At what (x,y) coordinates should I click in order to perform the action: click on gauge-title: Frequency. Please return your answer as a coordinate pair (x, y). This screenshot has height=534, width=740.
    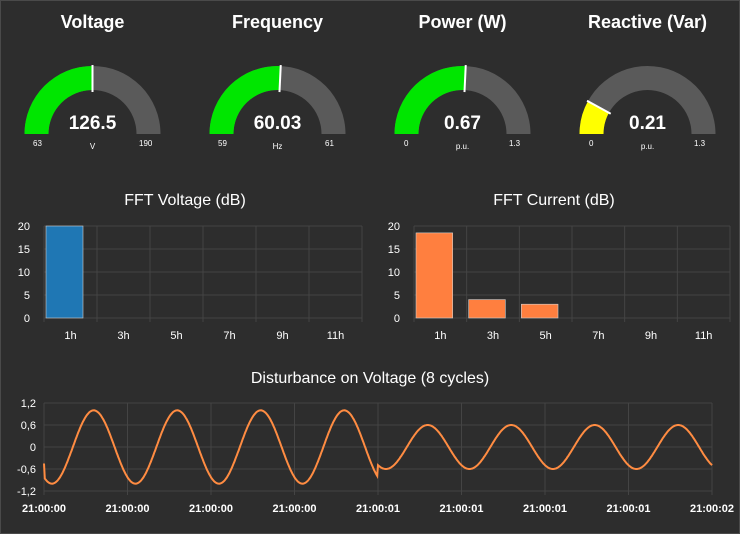
    Looking at the image, I should click on (277, 22).